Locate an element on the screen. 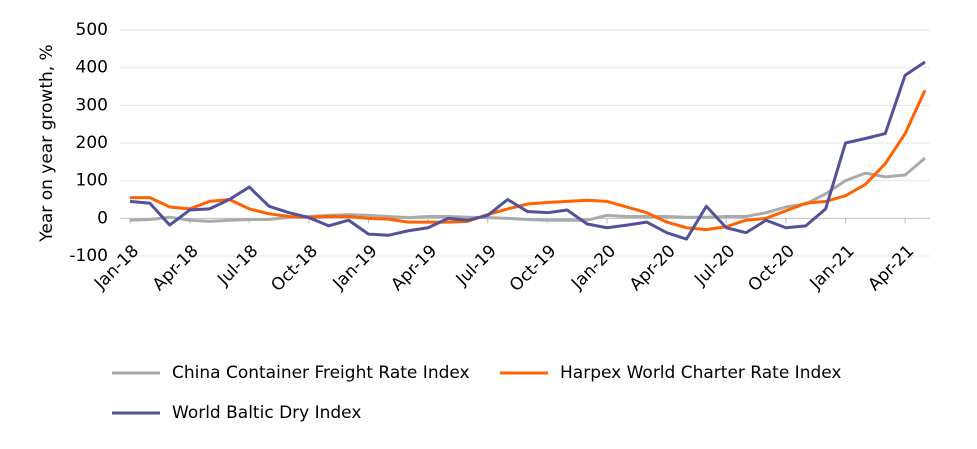 This screenshot has width=977, height=449. series-line is located at coordinates (527, 189).